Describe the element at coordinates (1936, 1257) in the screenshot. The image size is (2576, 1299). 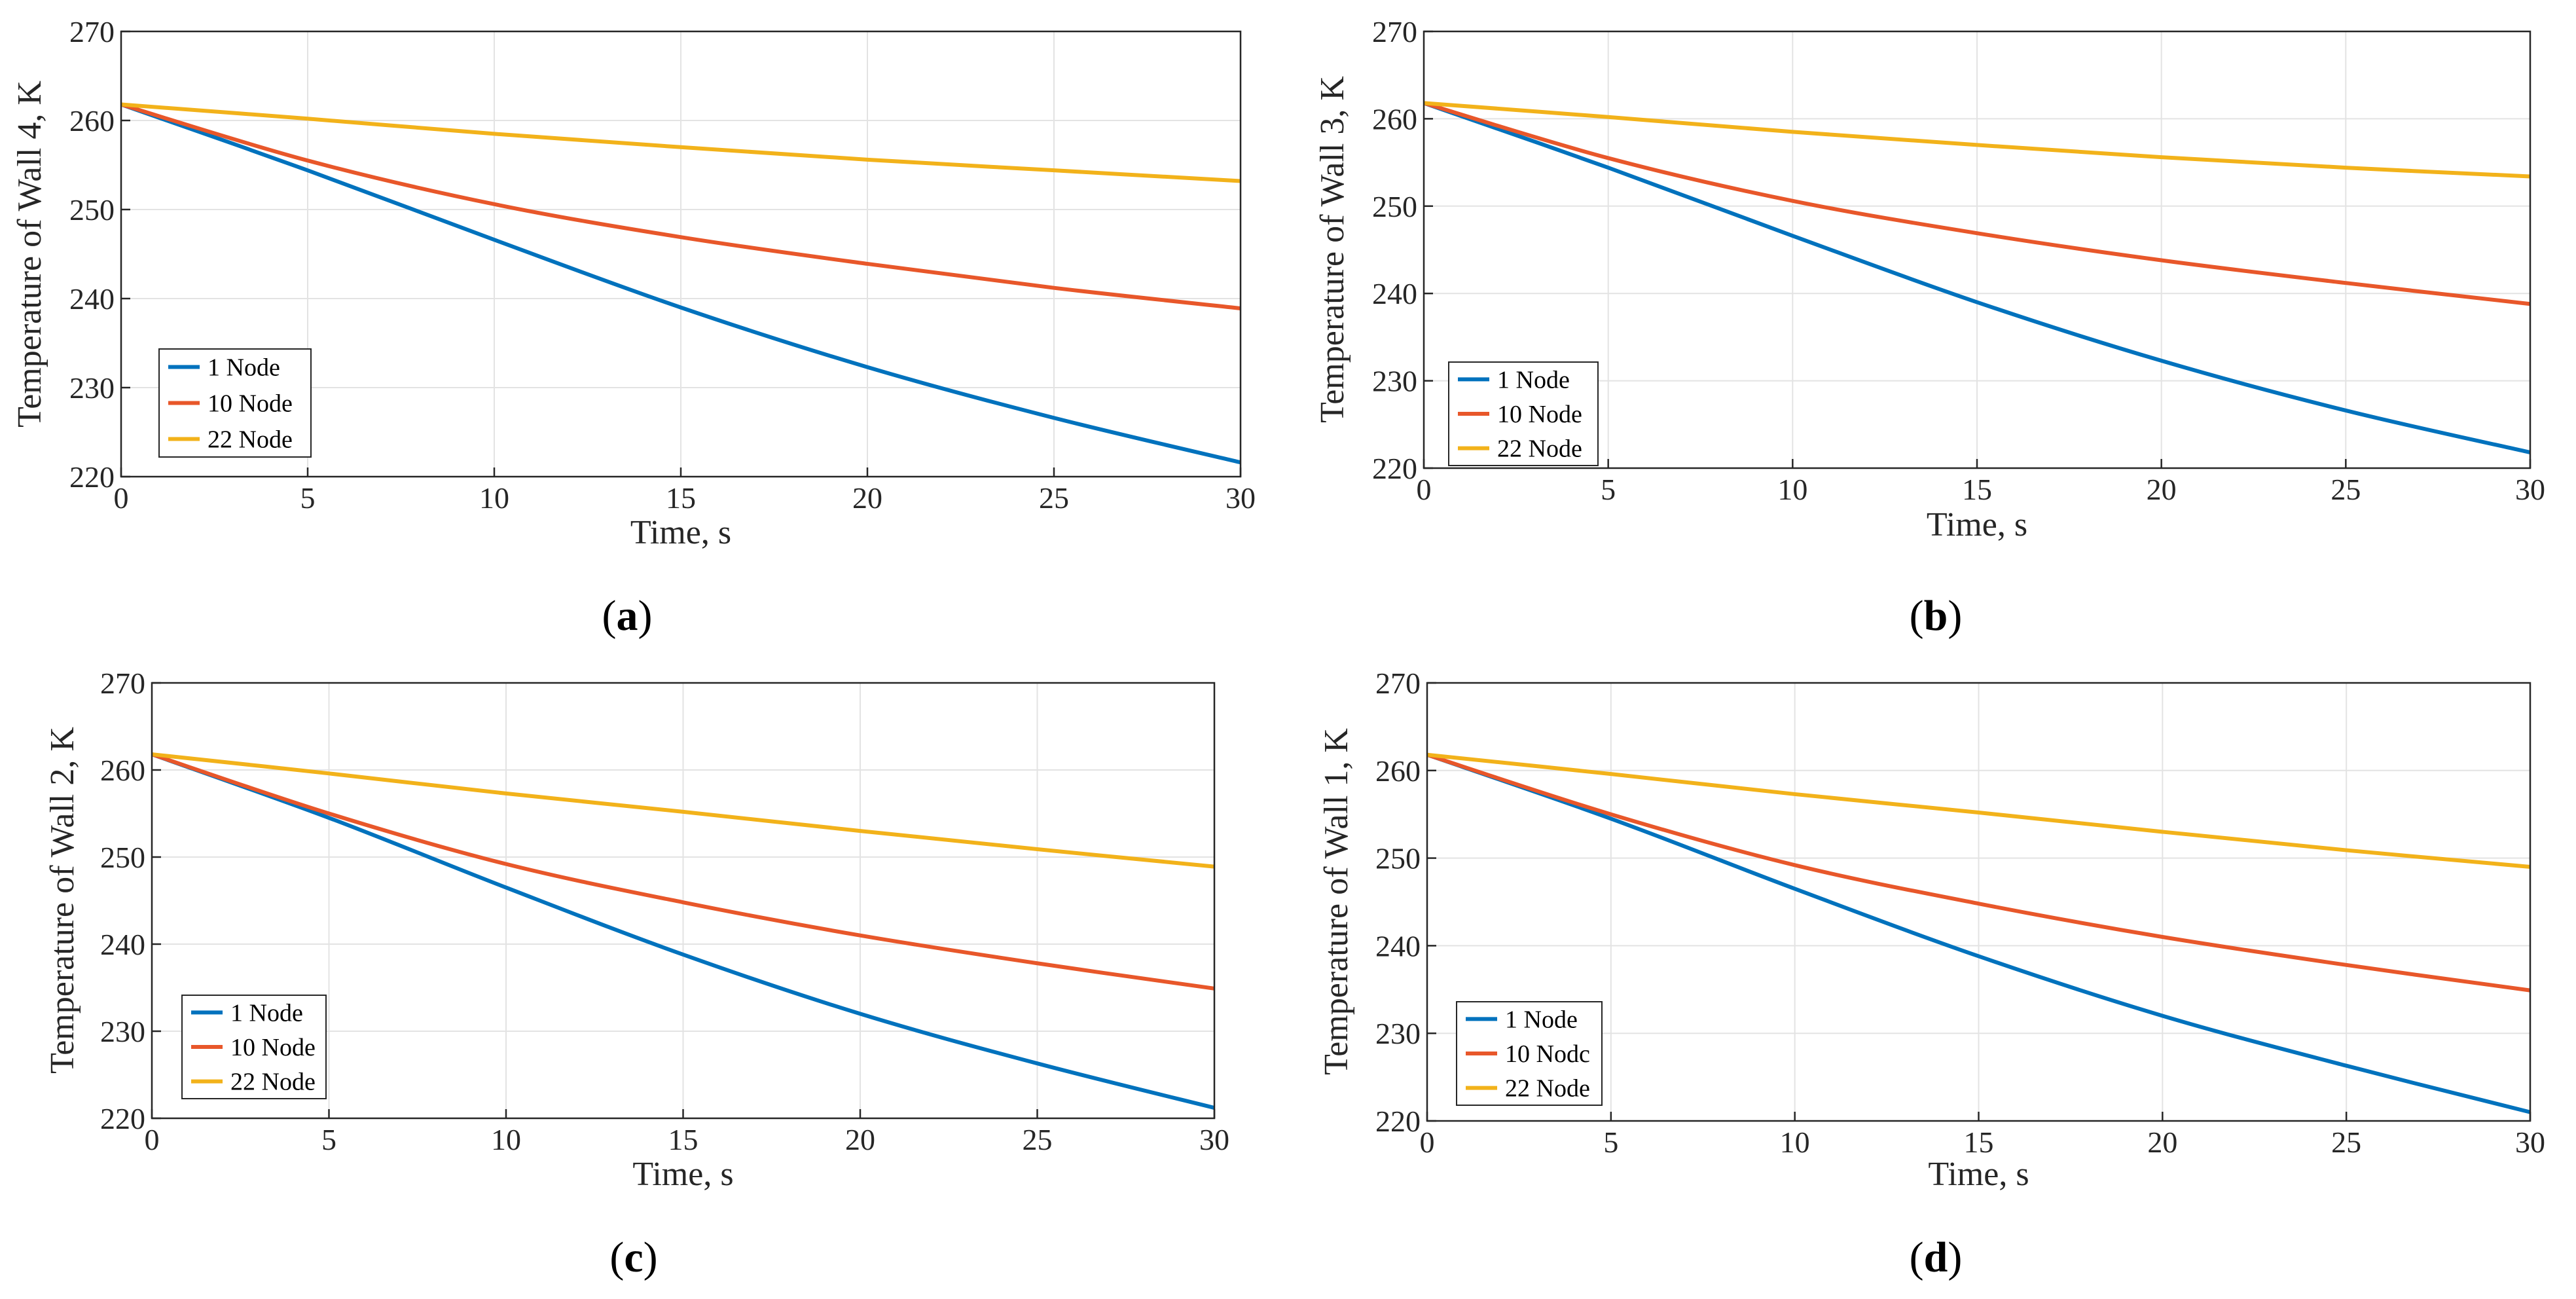
I see `panel-caption: (d)` at that location.